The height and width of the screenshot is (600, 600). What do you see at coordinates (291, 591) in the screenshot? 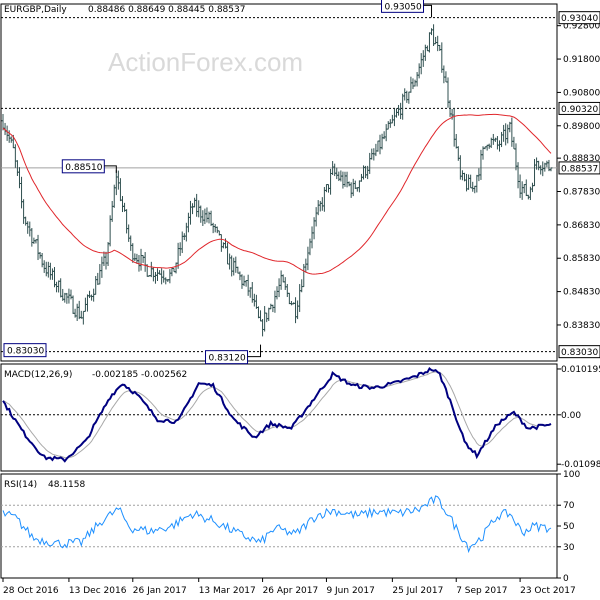
I see `date-axis-label: 26 Apr 2017` at bounding box center [291, 591].